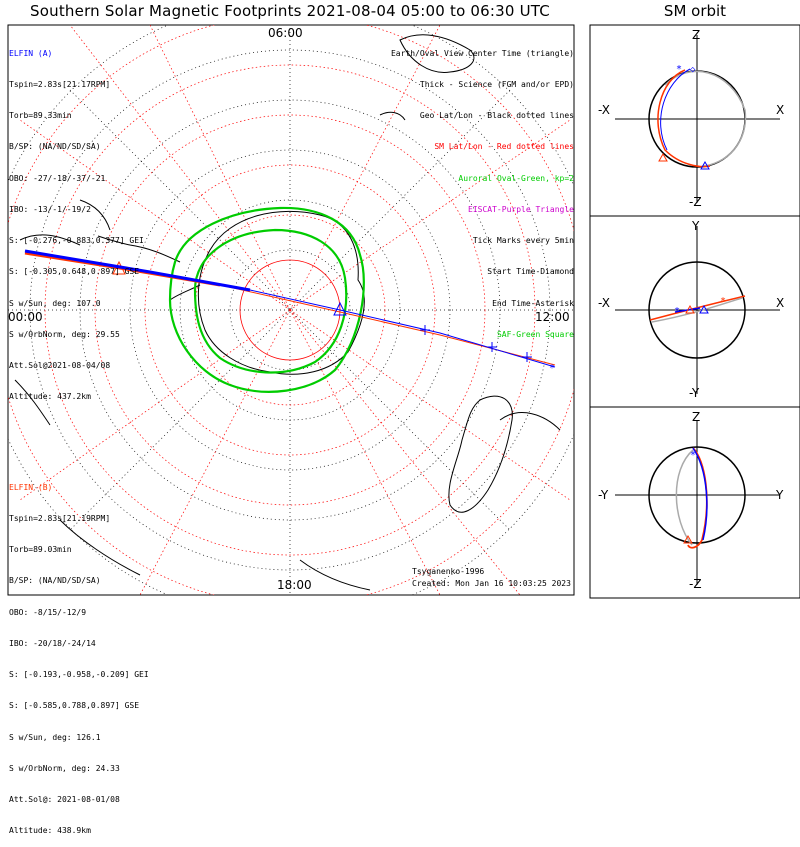  I want to click on legend-item: Earth/Oval View Center Time (triangle), so click(482, 53).